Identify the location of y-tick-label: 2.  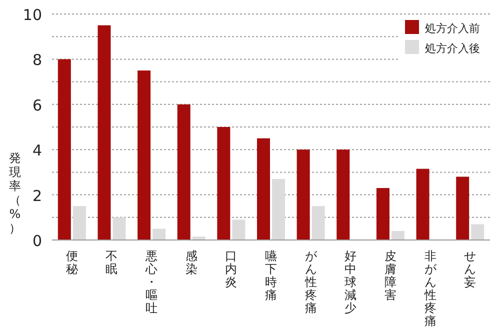
(37, 195).